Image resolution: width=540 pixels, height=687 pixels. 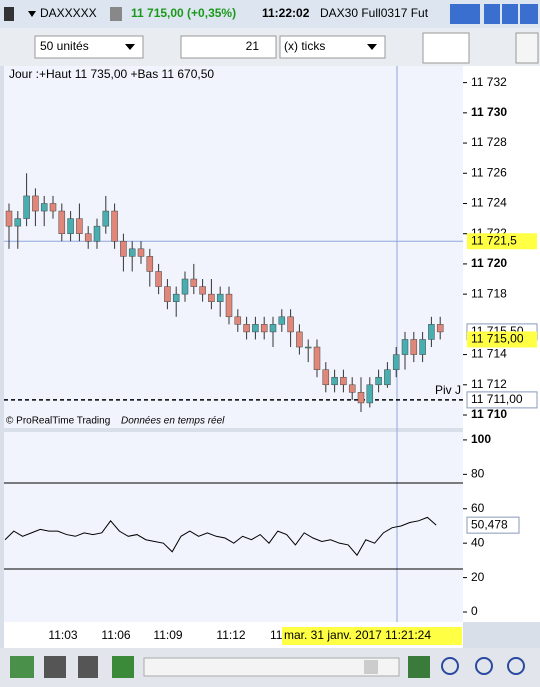 I want to click on zoom-icon, so click(x=450, y=666).